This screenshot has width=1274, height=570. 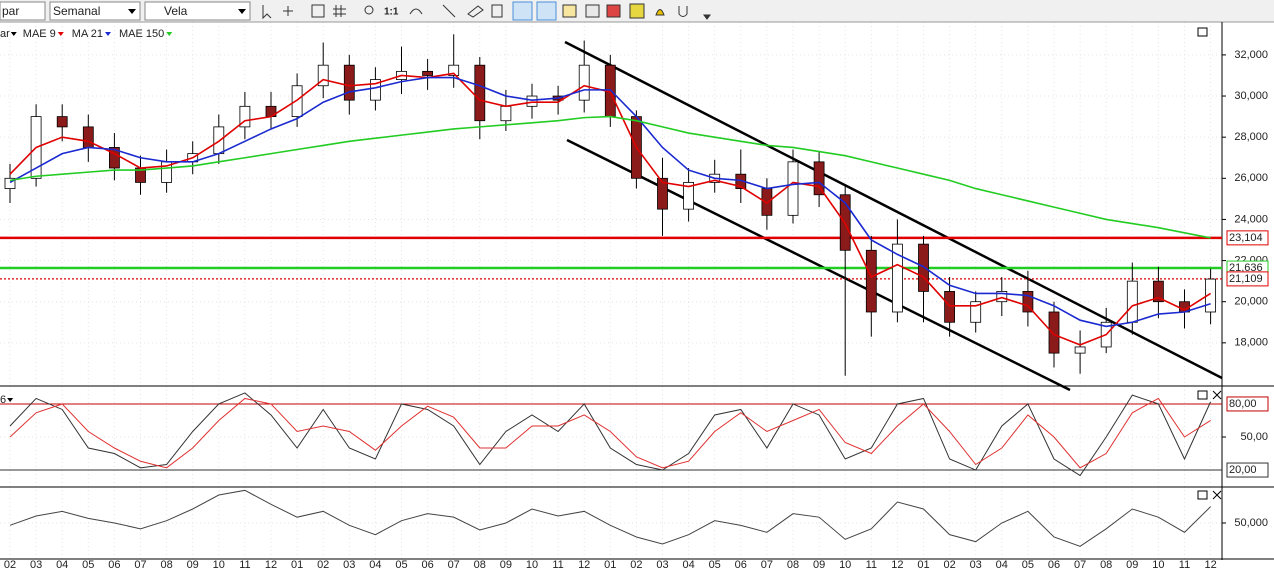 I want to click on period-select, so click(x=95, y=11).